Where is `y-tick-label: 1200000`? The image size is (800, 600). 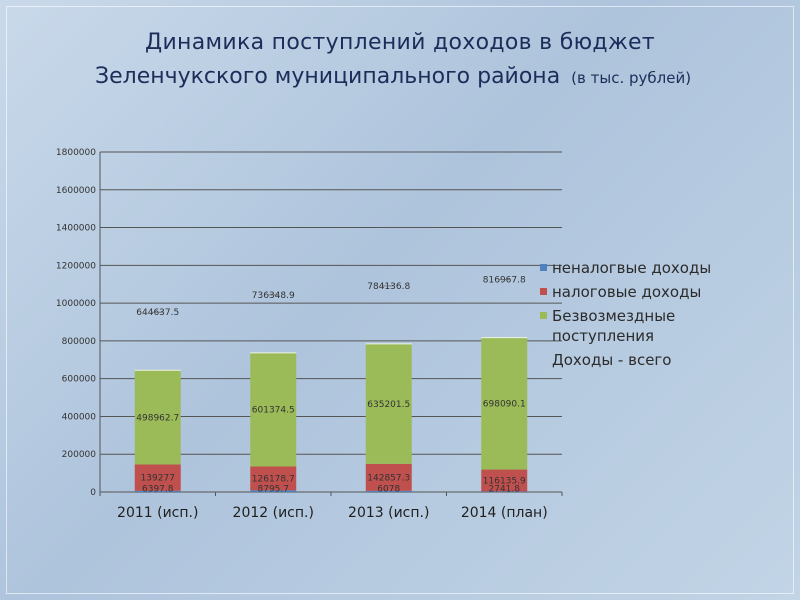 y-tick-label: 1200000 is located at coordinates (76, 266).